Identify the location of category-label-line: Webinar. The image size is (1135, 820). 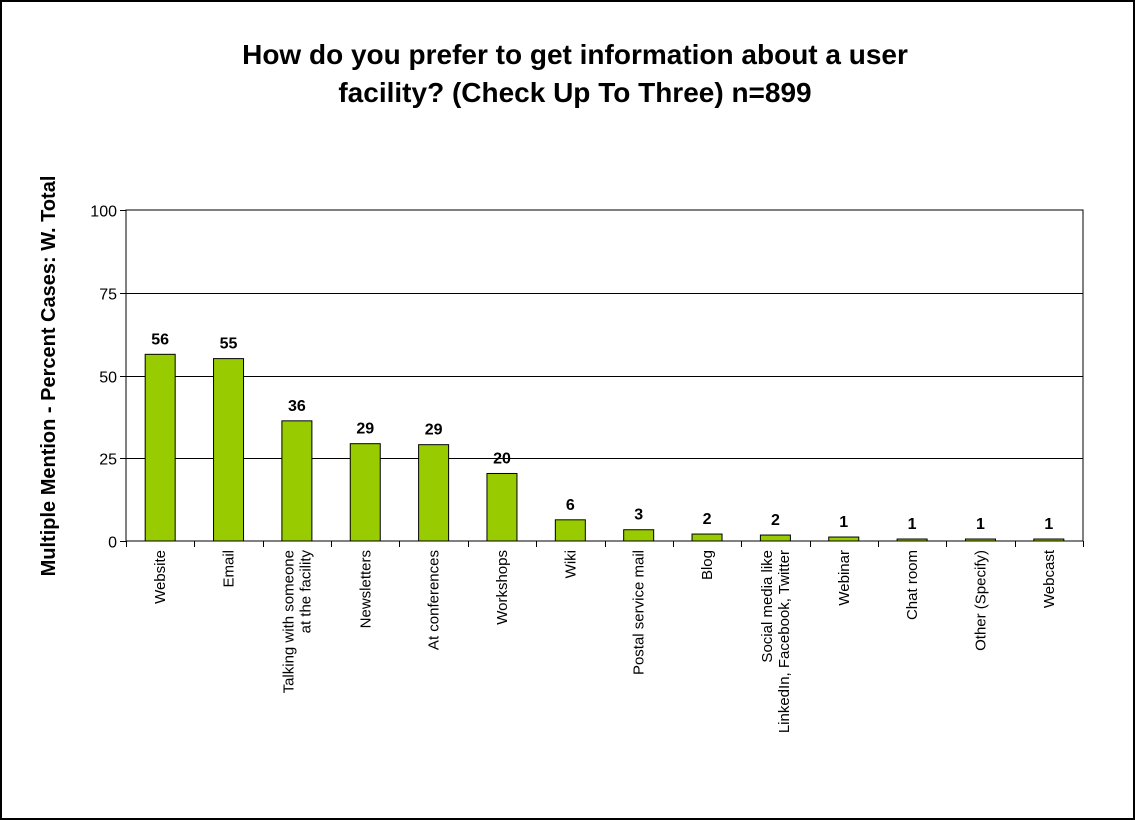
(844, 578).